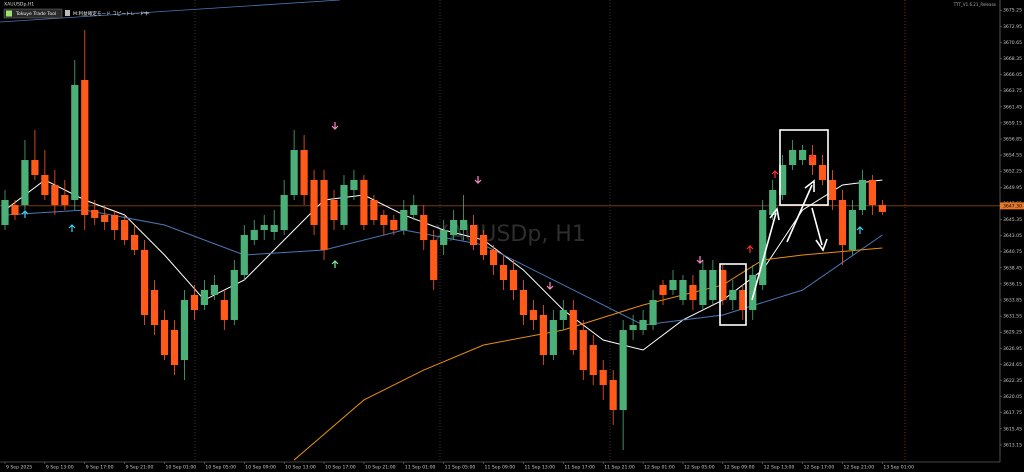  Describe the element at coordinates (619, 468) in the screenshot. I see `x-tick-label: 11 Sep 21:00` at that location.